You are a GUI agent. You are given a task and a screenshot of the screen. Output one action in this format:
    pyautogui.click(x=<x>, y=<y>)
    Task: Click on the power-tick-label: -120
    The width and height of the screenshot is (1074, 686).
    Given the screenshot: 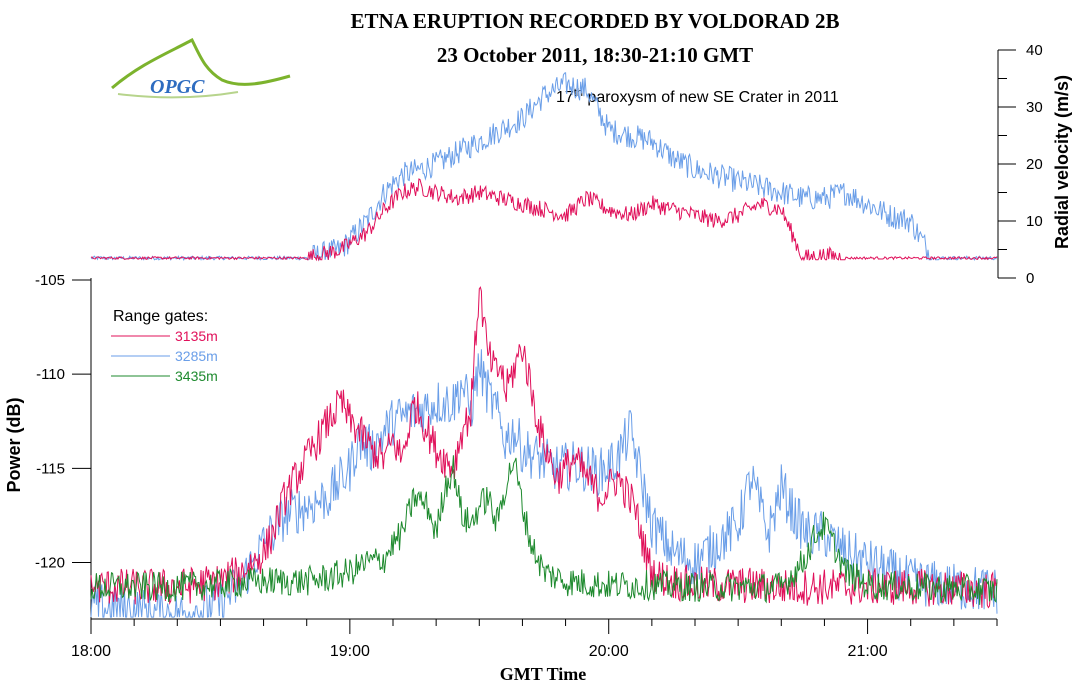 What is the action you would take?
    pyautogui.click(x=50, y=563)
    